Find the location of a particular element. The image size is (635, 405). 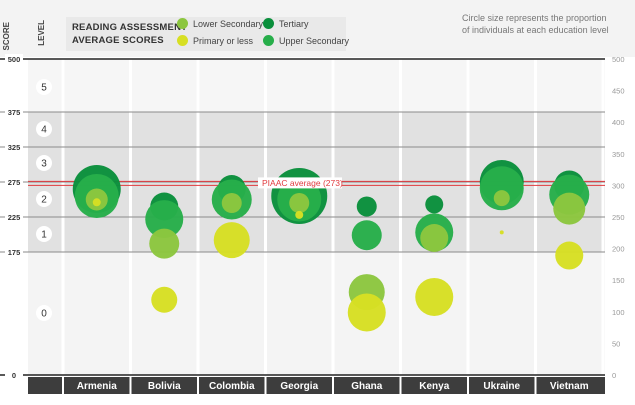

legend-item-upper-secondary: Upper Secondary is located at coordinates (306, 40).